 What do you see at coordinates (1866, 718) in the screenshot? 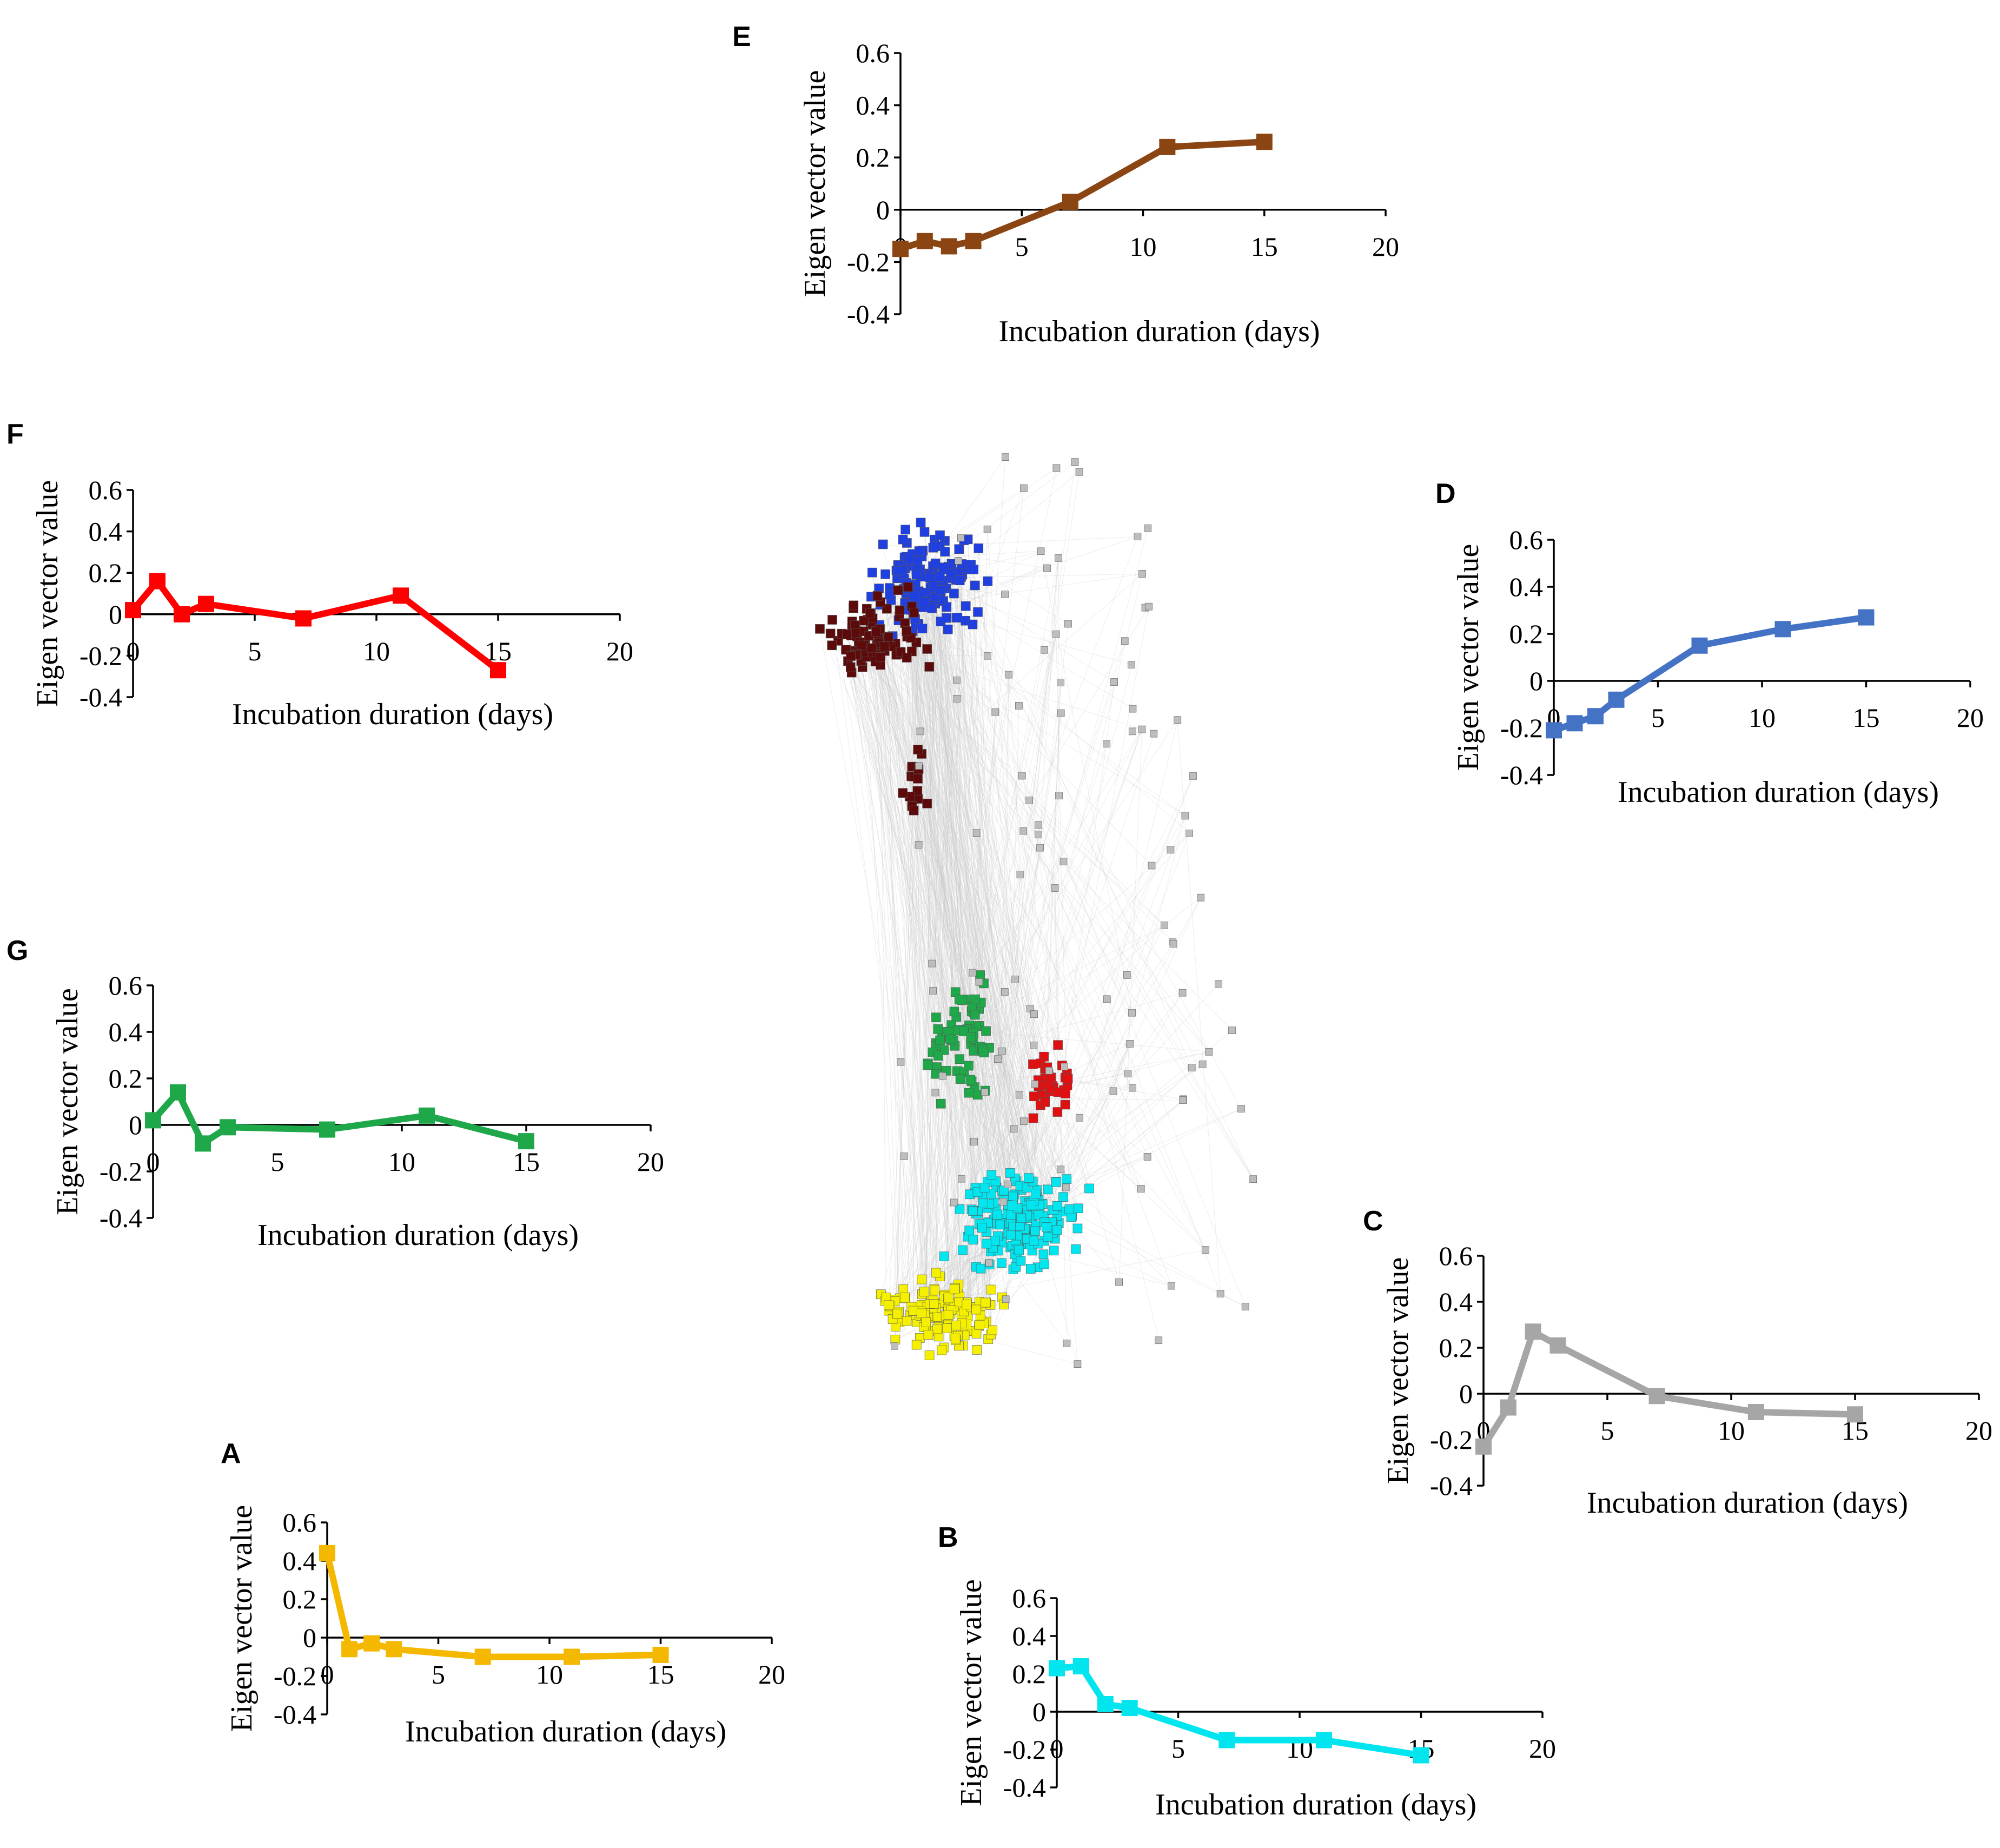
I see `x-tick-label: 15` at bounding box center [1866, 718].